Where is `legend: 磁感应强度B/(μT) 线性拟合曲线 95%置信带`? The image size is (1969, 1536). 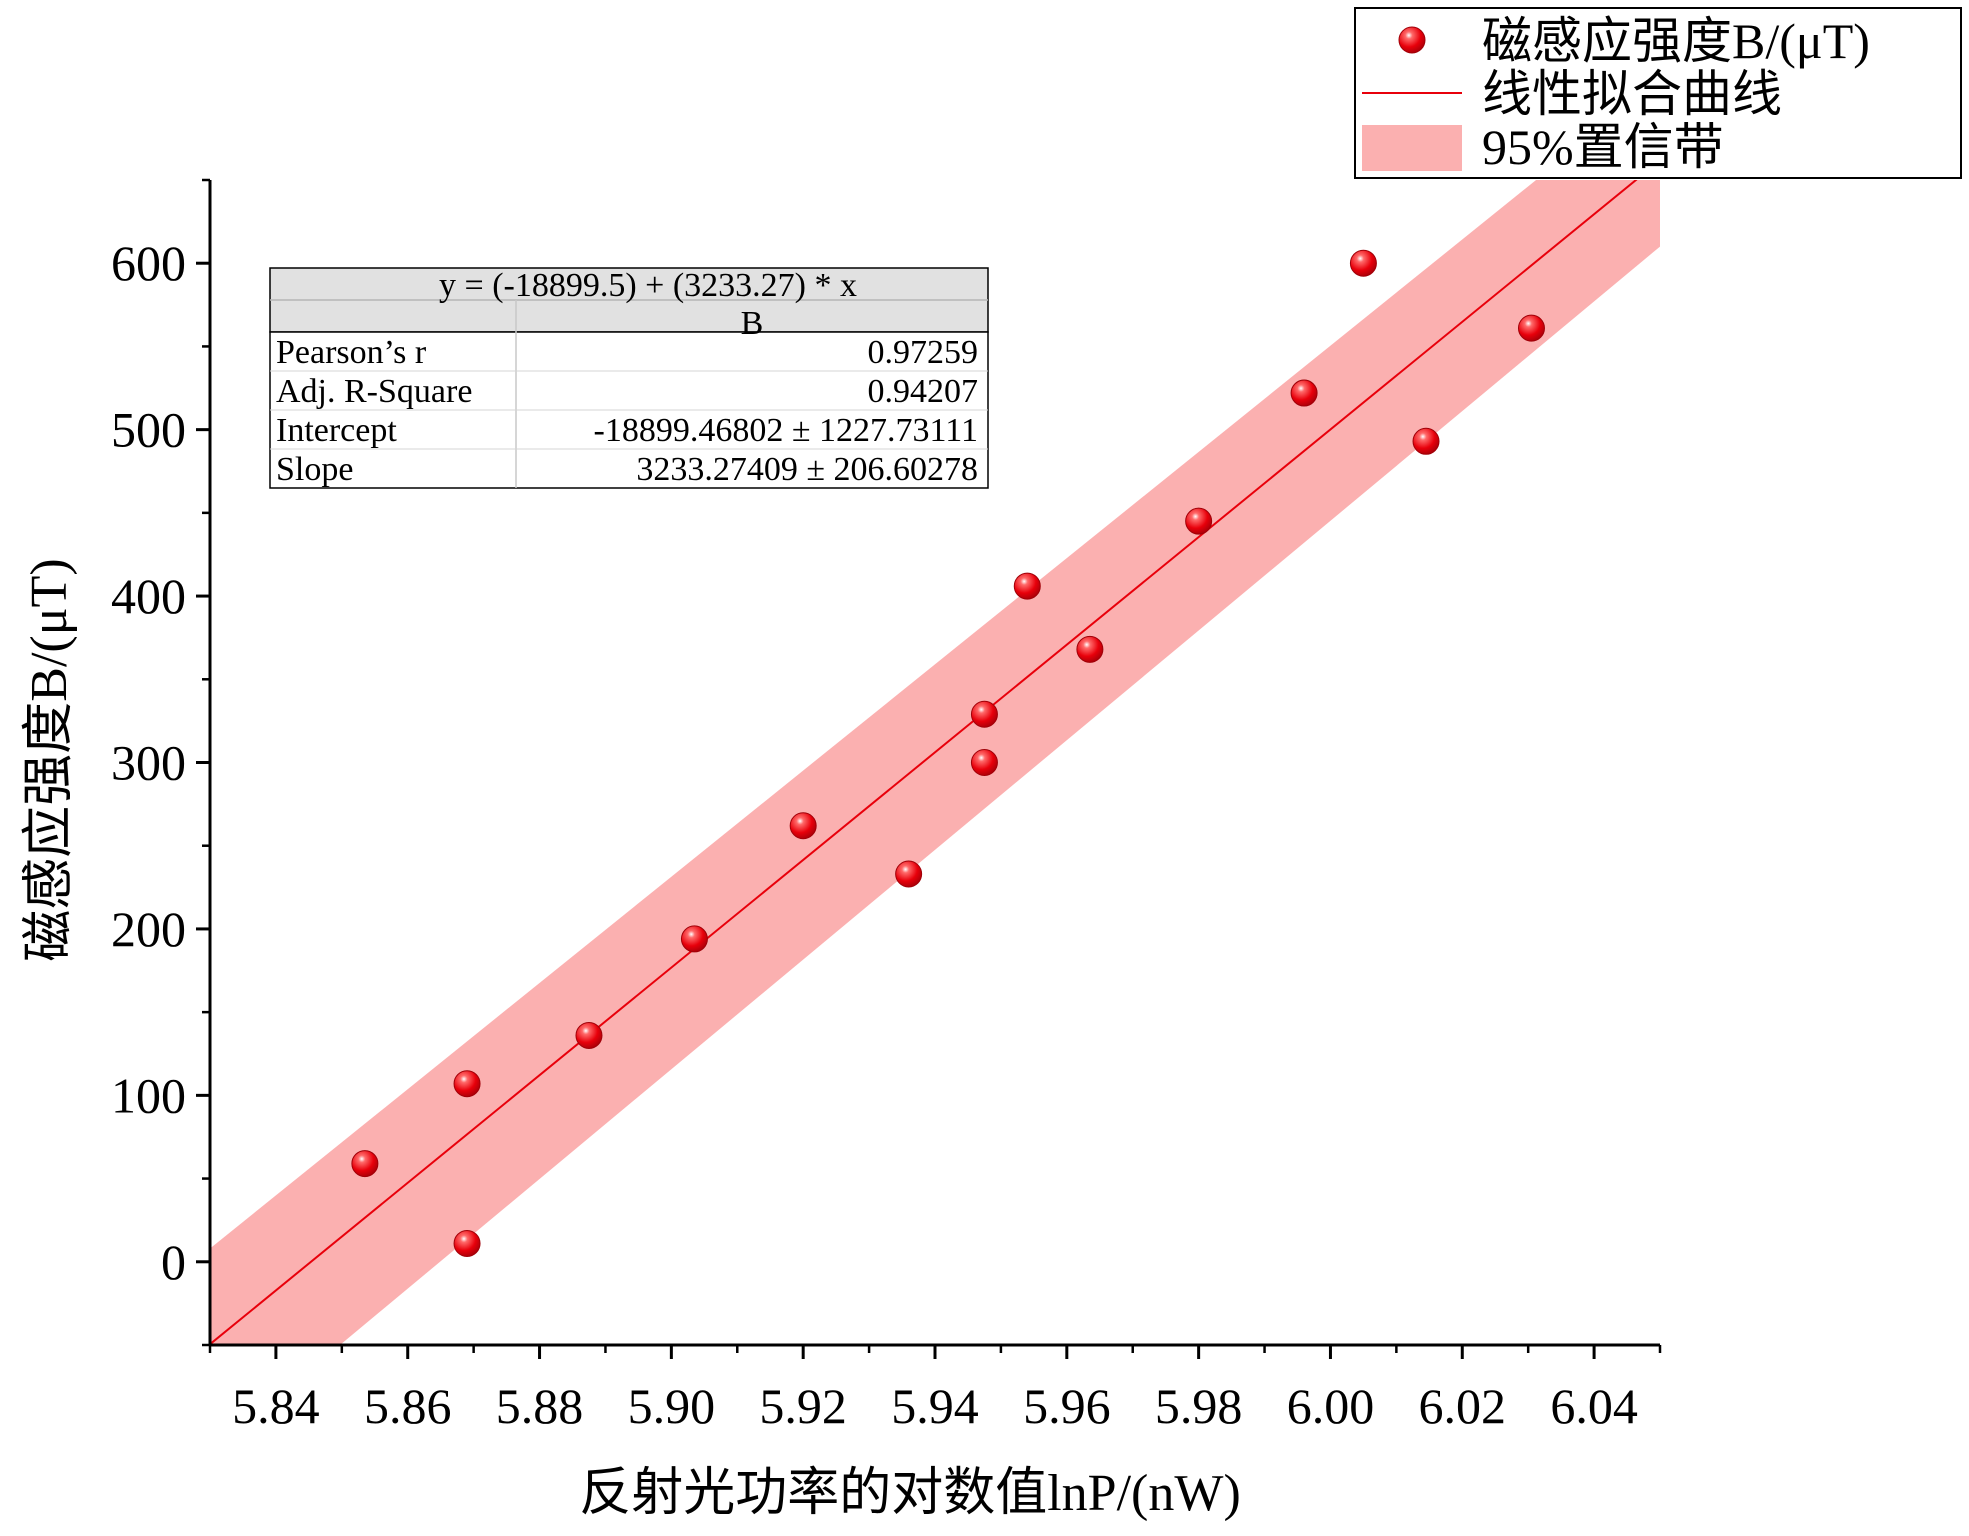 legend: 磁感应强度B/(μT) 线性拟合曲线 95%置信带 is located at coordinates (1658, 93).